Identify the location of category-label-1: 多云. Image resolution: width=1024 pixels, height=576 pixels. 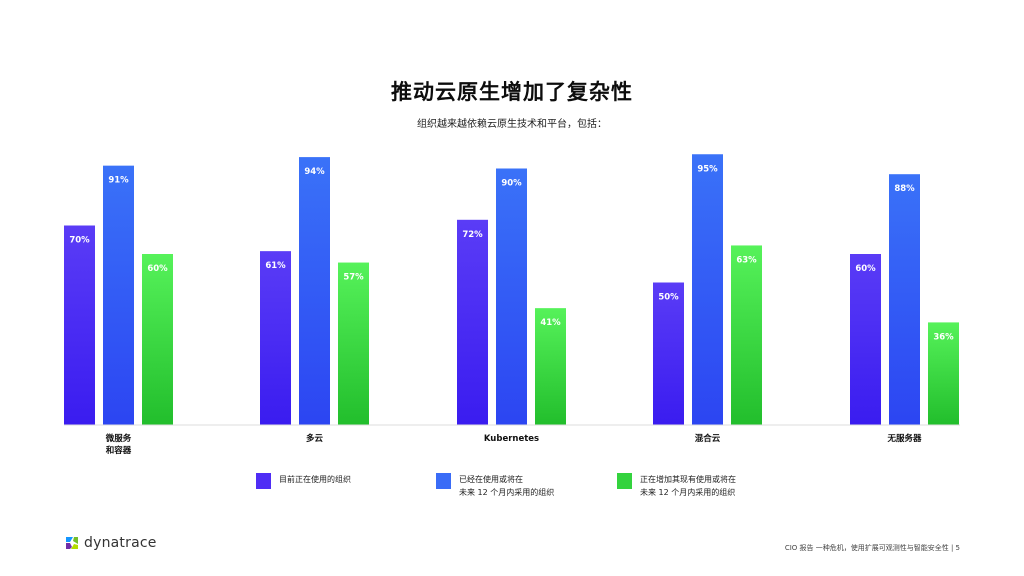
(315, 438).